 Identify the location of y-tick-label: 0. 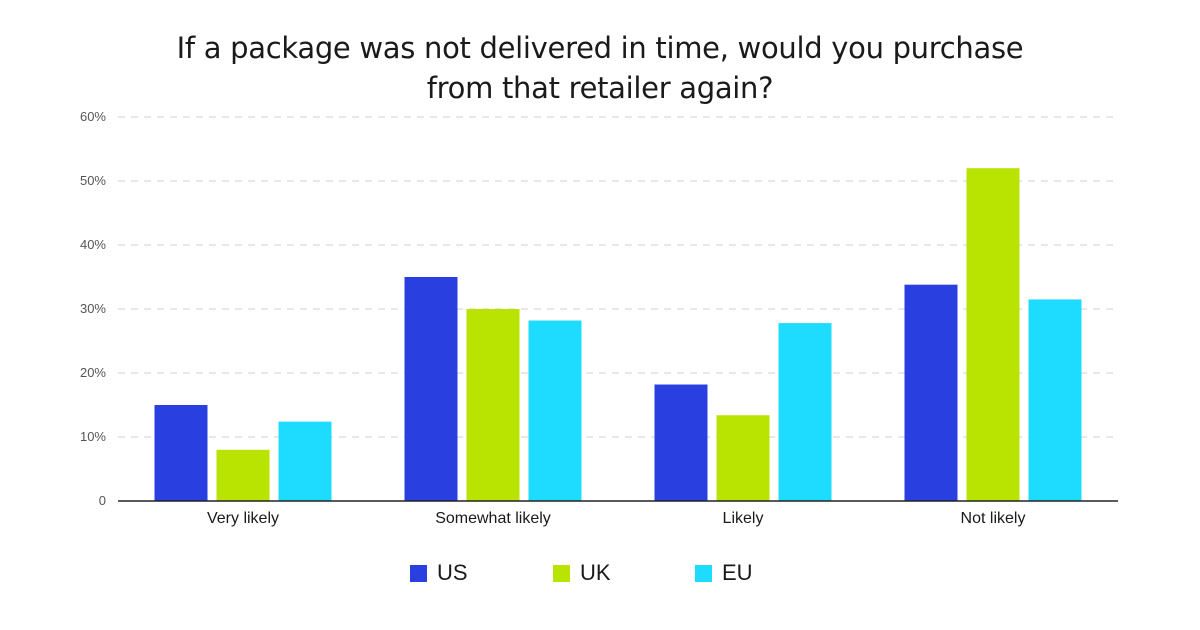
(102, 500).